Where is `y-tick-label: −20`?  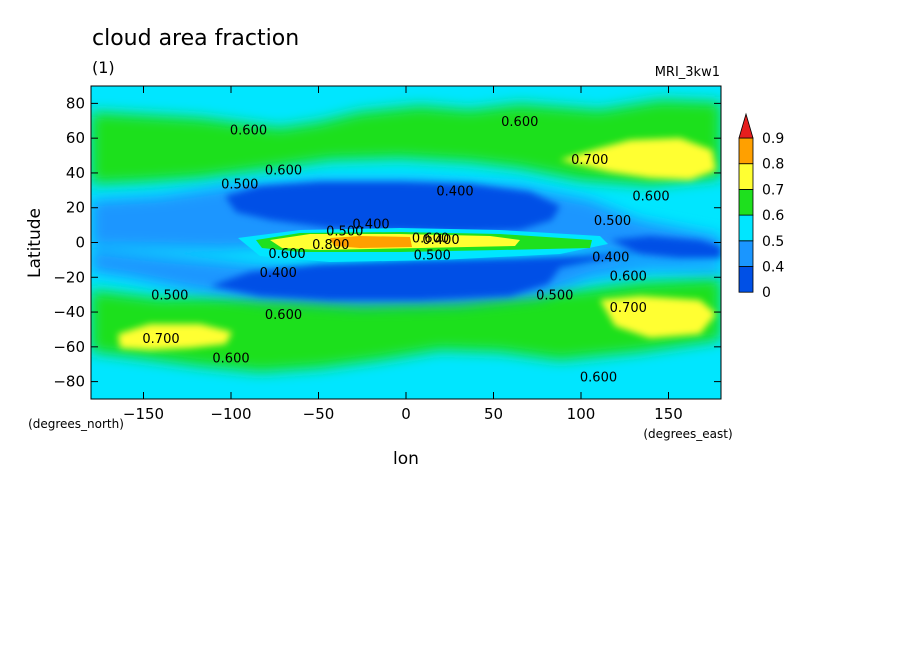 y-tick-label: −20 is located at coordinates (69, 277).